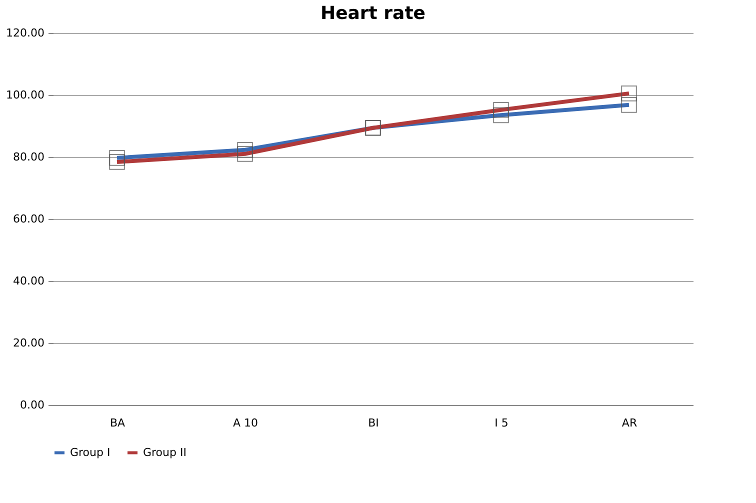 The height and width of the screenshot is (503, 756). I want to click on y-tick-label: 80.00, so click(28, 157).